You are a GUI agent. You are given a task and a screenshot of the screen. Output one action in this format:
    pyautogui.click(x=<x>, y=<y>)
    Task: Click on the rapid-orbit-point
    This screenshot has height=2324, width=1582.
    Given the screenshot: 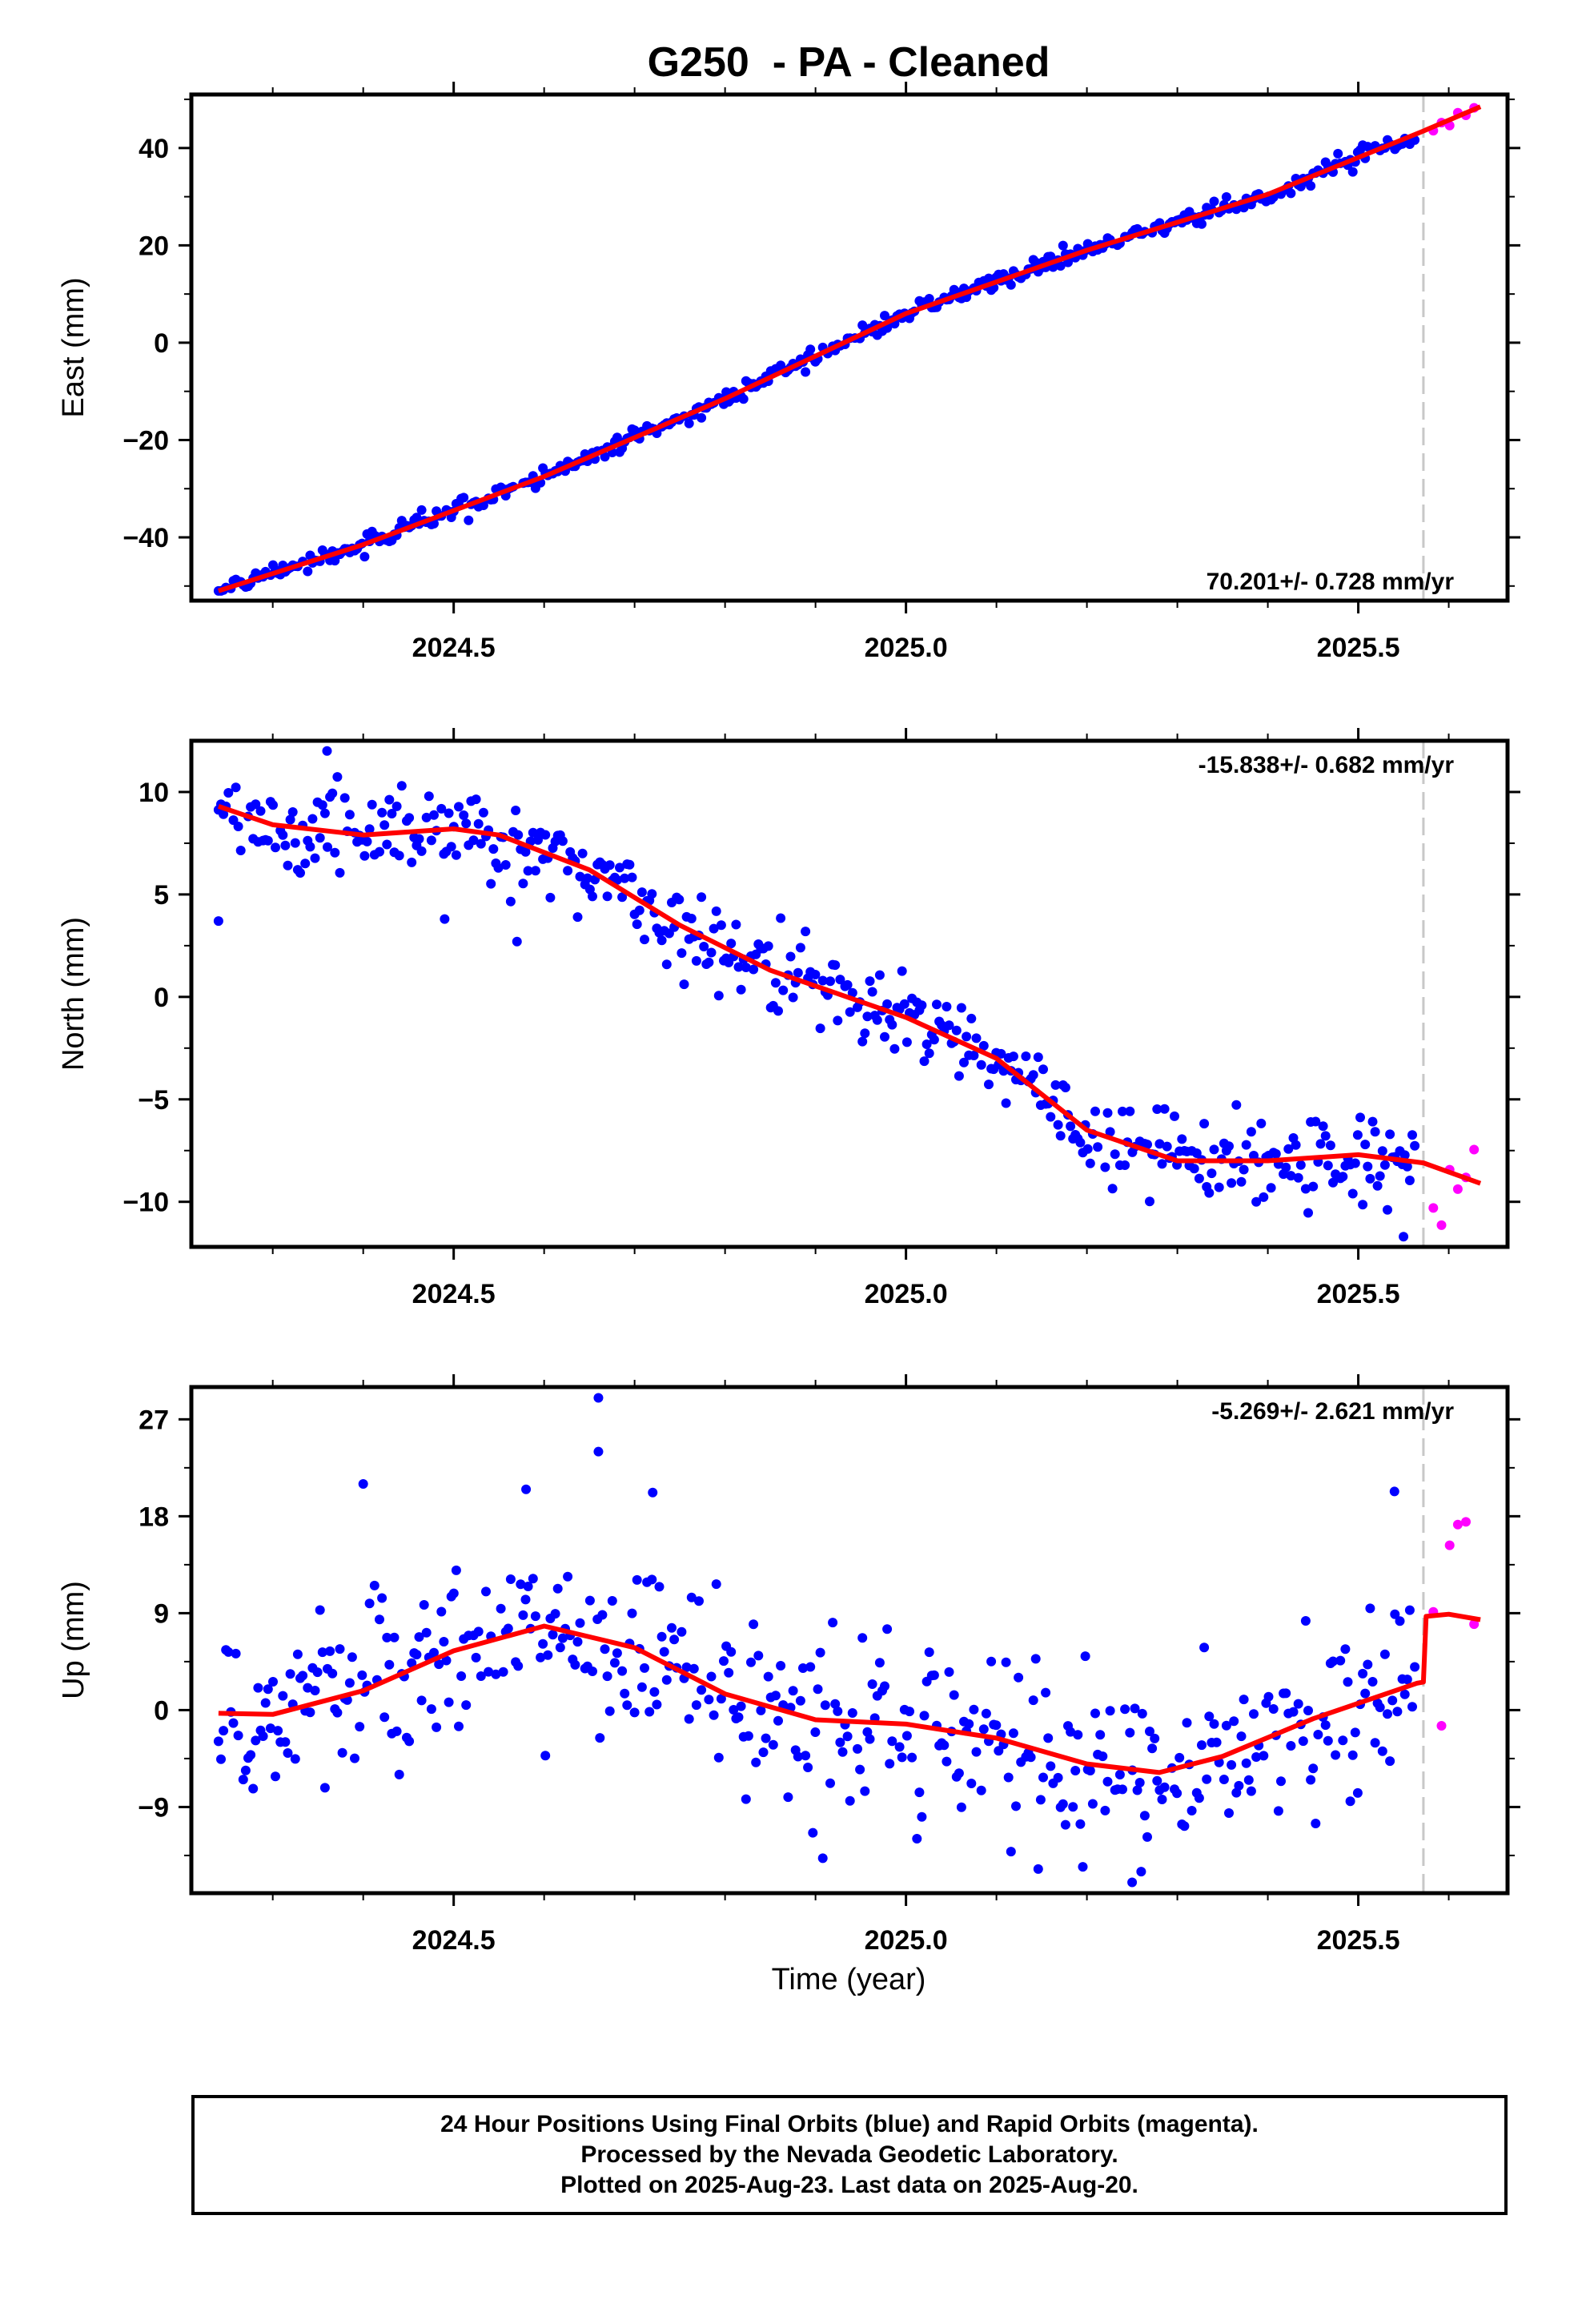 What is the action you would take?
    pyautogui.click(x=1458, y=1189)
    